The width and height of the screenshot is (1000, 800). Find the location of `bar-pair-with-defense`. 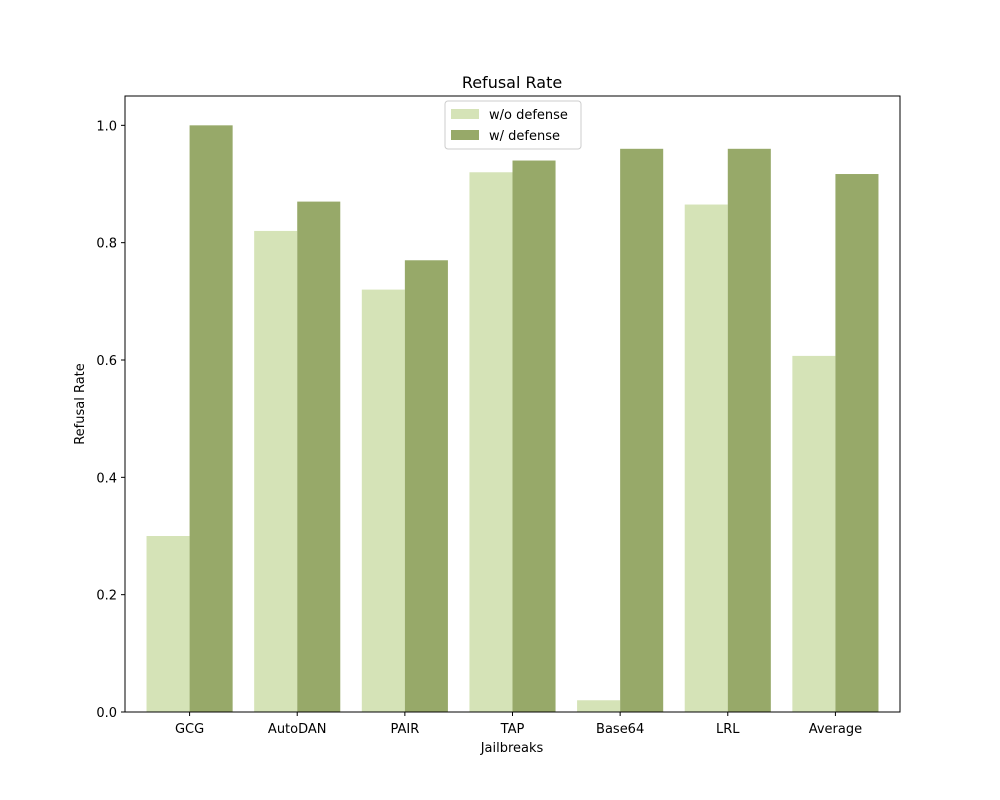

bar-pair-with-defense is located at coordinates (426, 486).